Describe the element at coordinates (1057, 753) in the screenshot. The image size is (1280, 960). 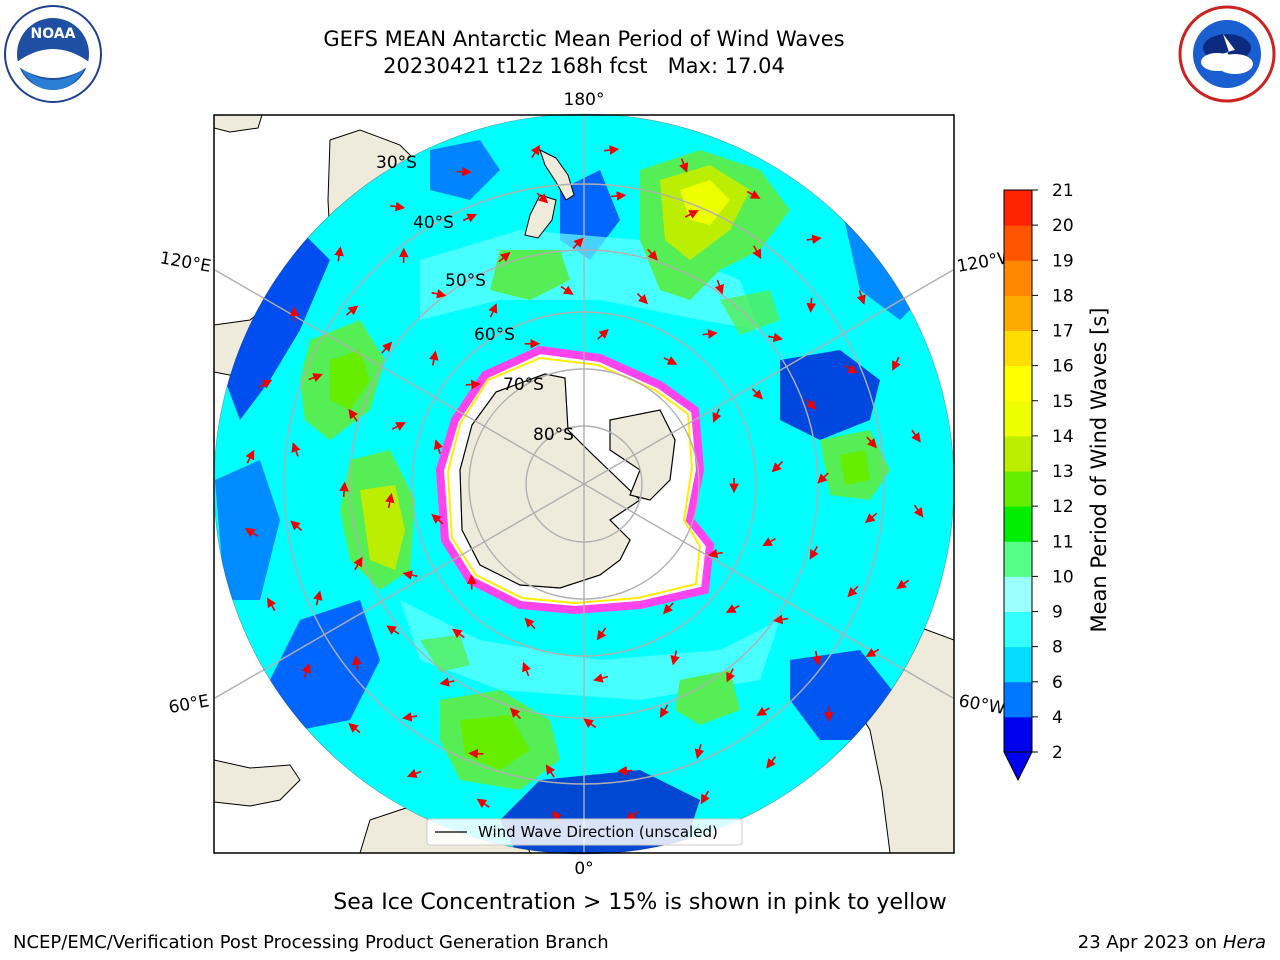
I see `colorbar-tick-label: 2` at that location.